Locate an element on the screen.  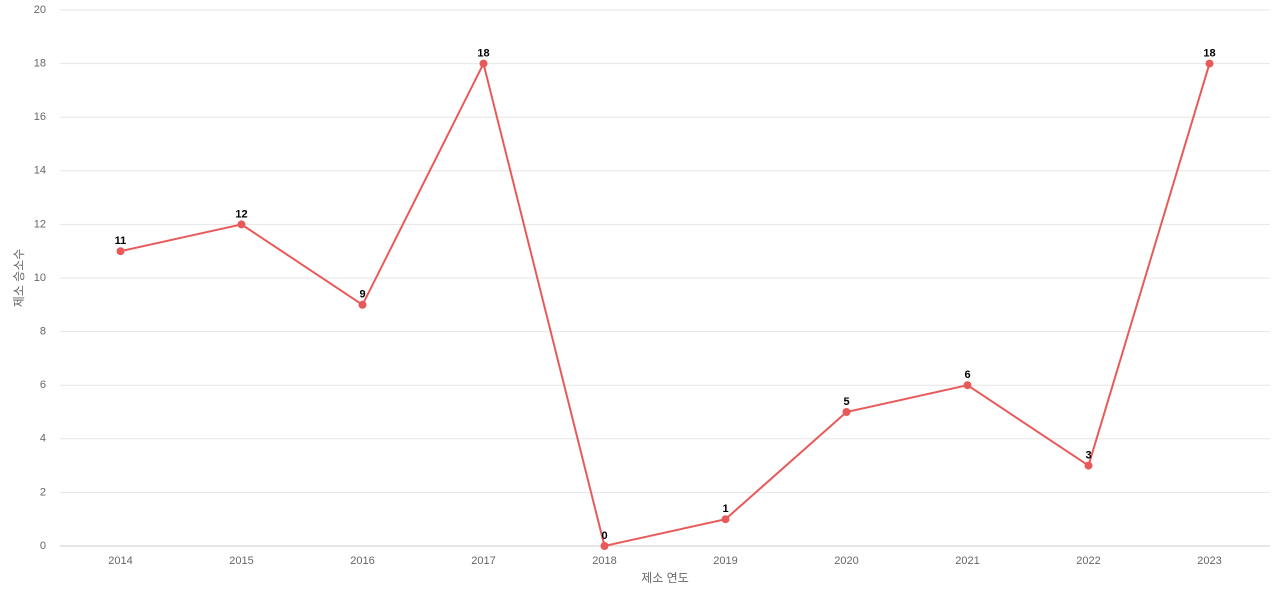
y-tick-label: 20 is located at coordinates (40, 10).